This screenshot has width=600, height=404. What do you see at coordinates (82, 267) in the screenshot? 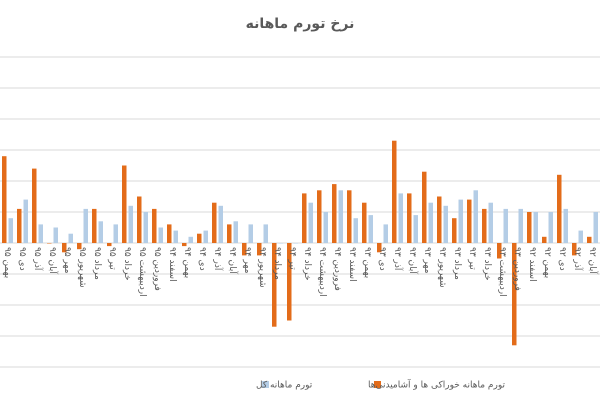
I see `x-tick-label: شهریور ۹۵` at bounding box center [82, 267].